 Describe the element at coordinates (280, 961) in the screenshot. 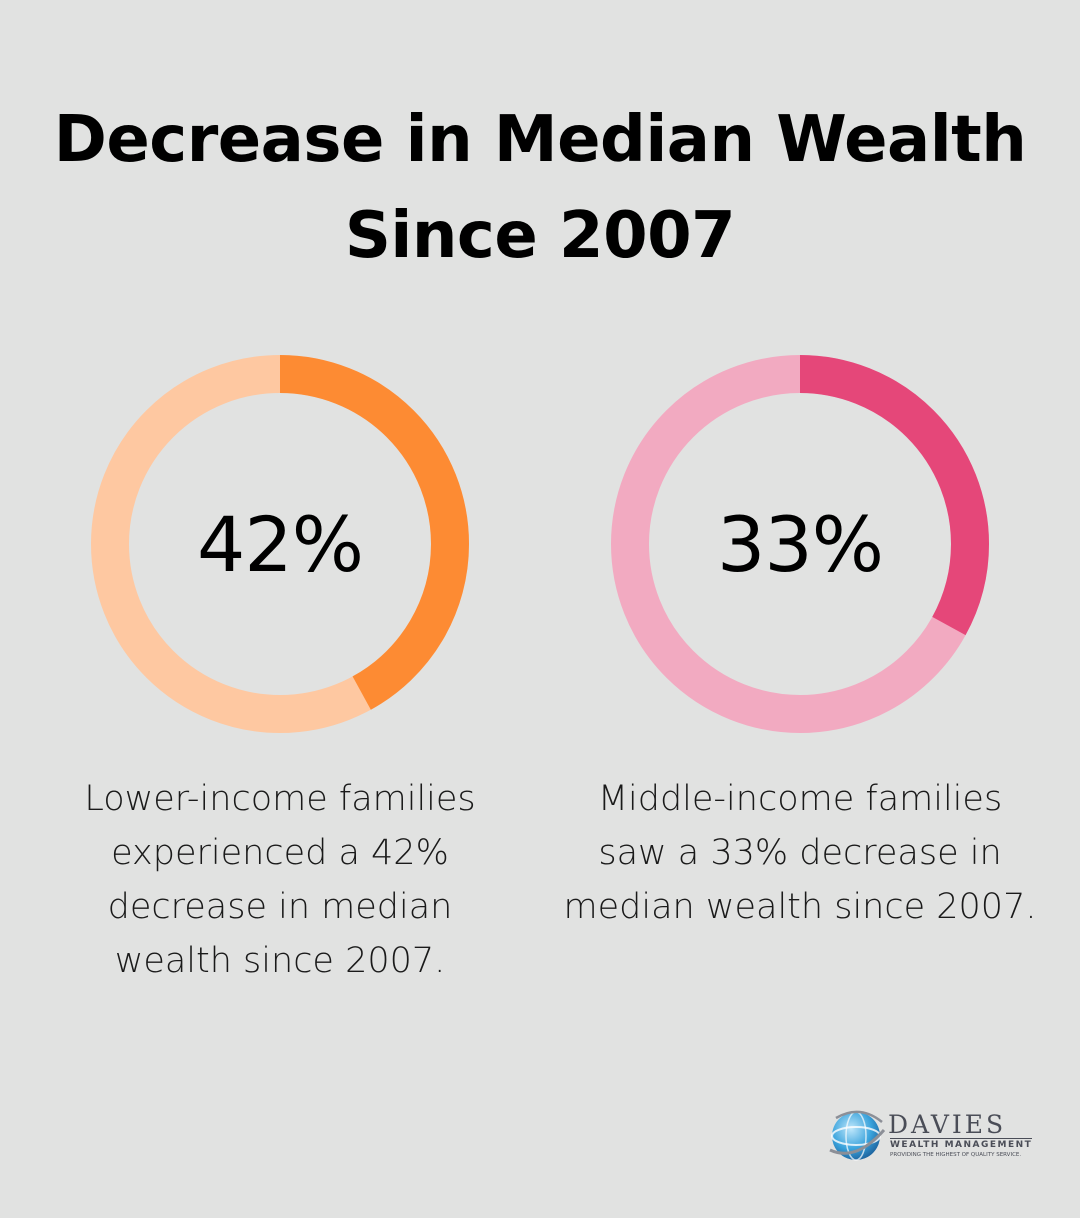

I see `caption-line: wealth since 2007.` at that location.